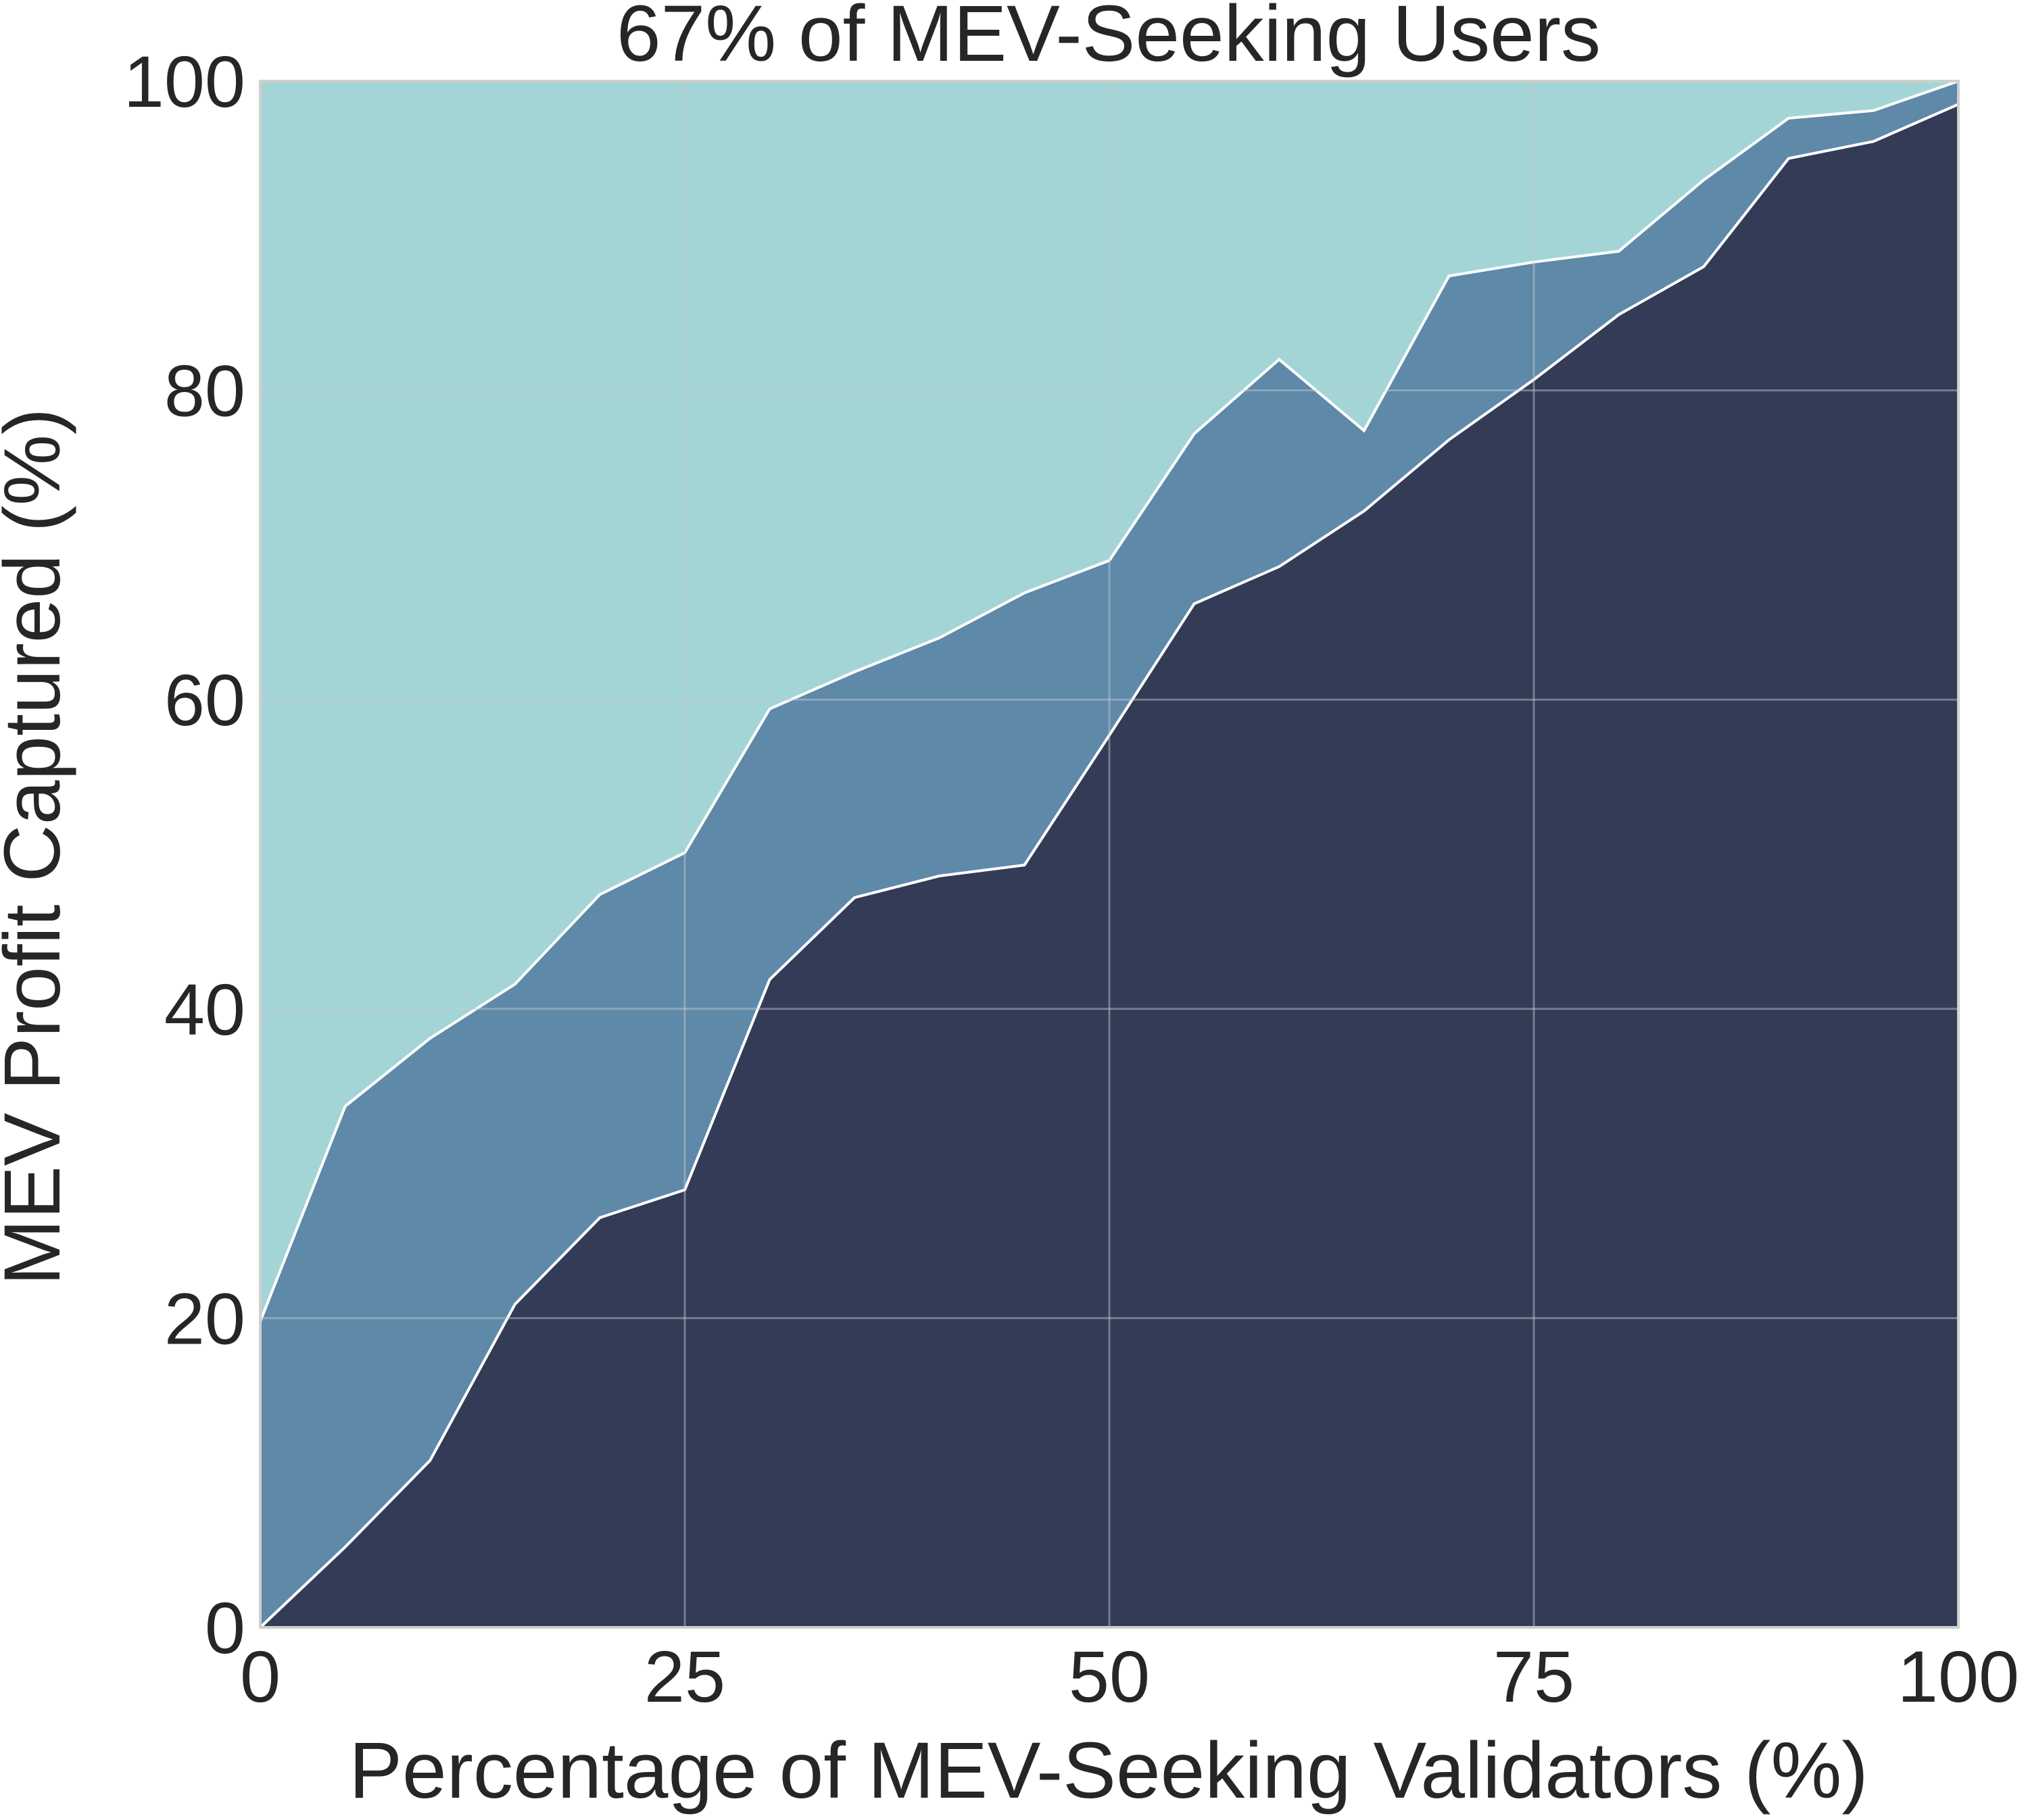  Describe the element at coordinates (225, 1628) in the screenshot. I see `y-tick-label: 0` at that location.